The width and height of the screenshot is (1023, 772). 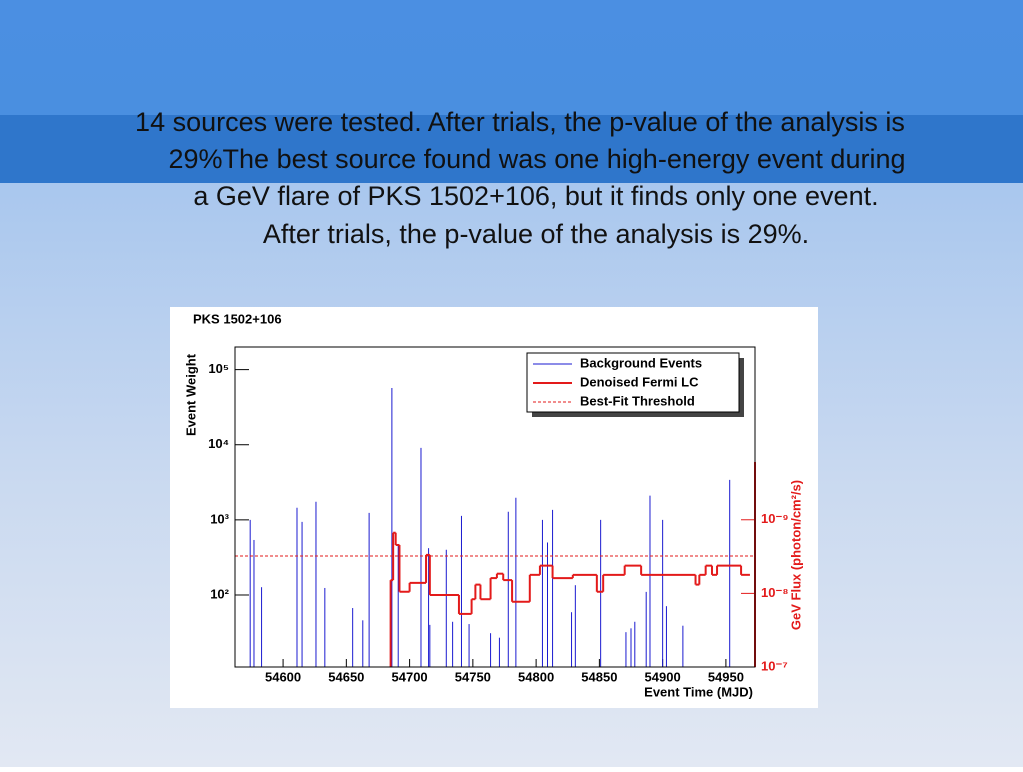 I want to click on legend-label: Denoised Fermi LC, so click(x=639, y=381).